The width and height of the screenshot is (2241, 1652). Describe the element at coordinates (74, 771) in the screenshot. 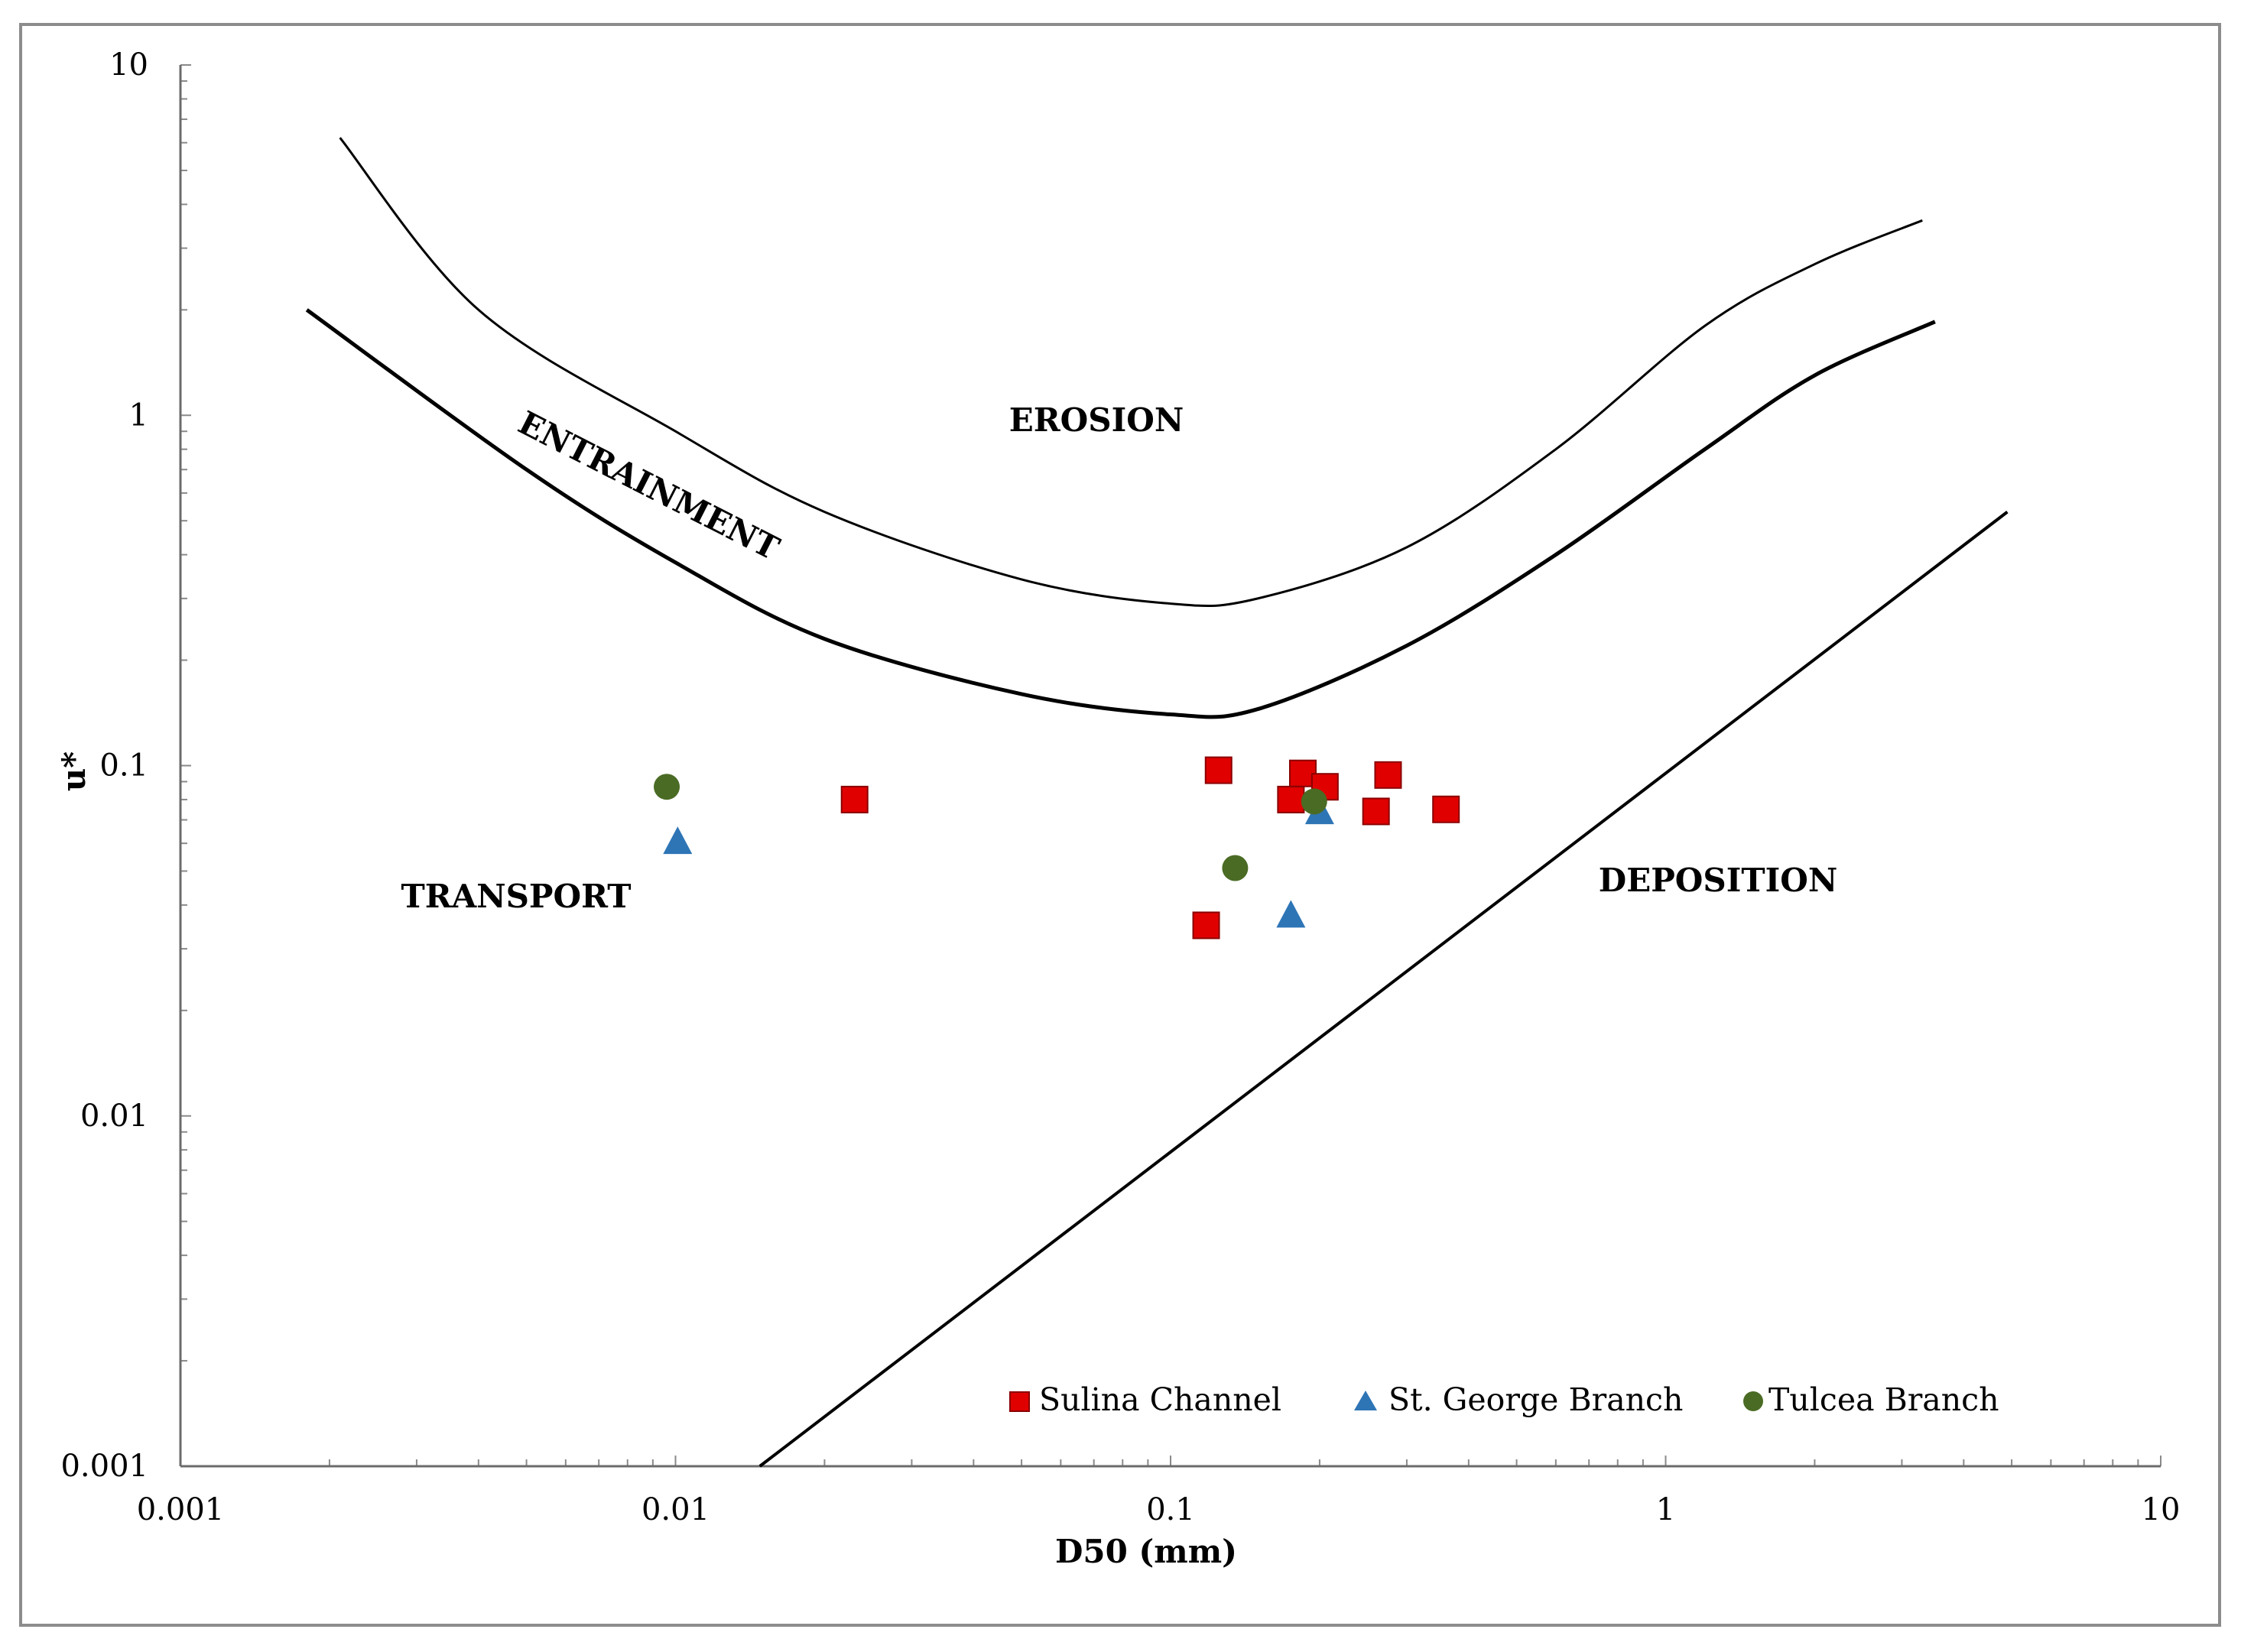

I see `y-axis-title: u*` at that location.